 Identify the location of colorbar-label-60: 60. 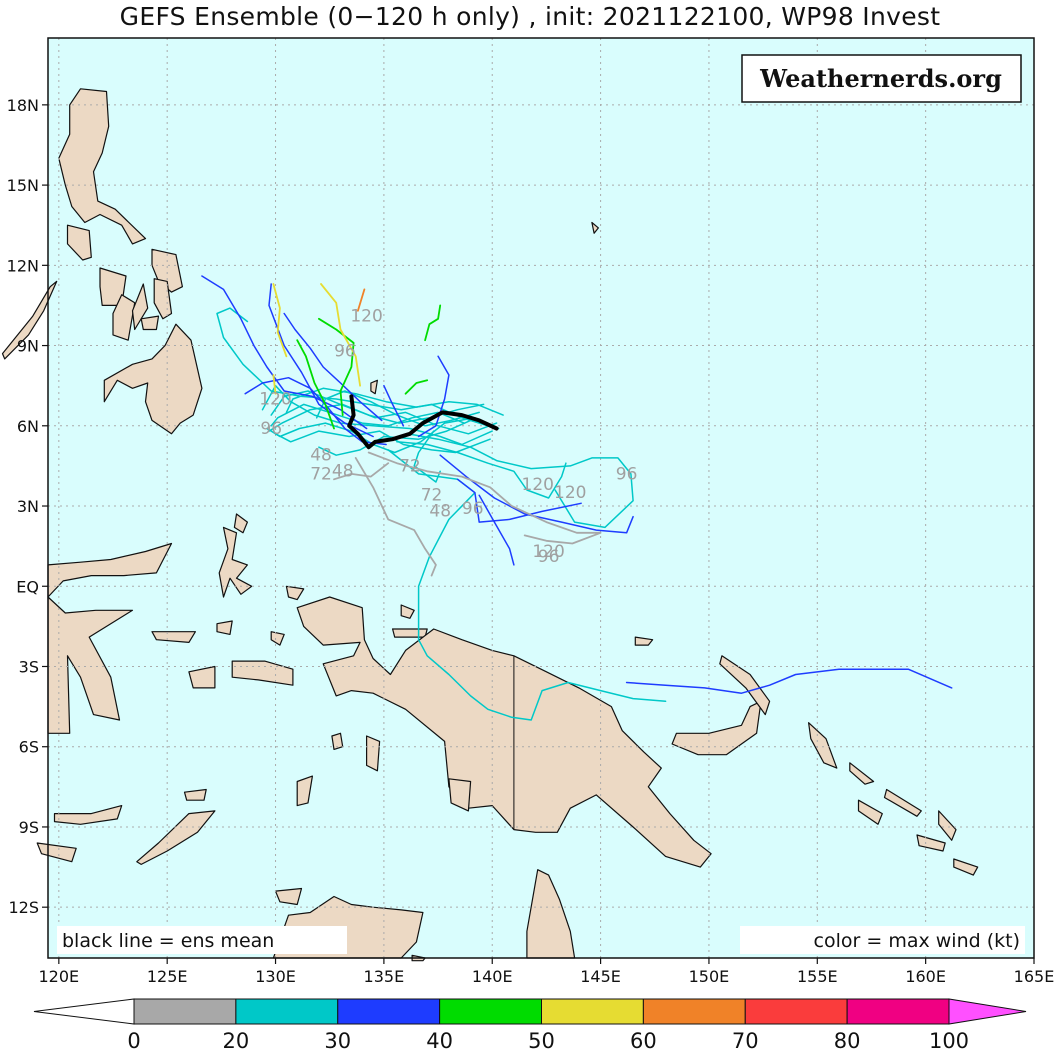
(643, 1041).